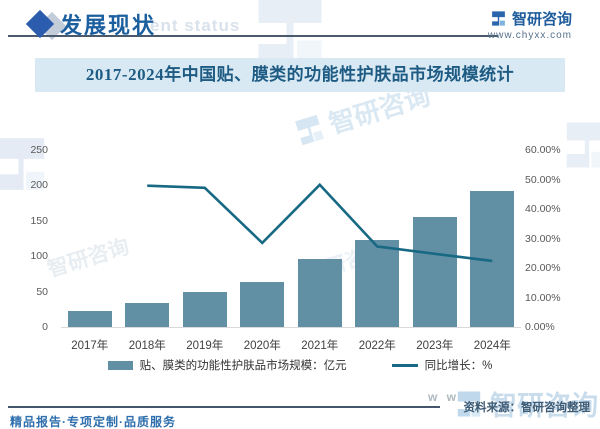 This screenshot has width=600, height=429. I want to click on legend-item-line: 同比增长：%, so click(442, 365).